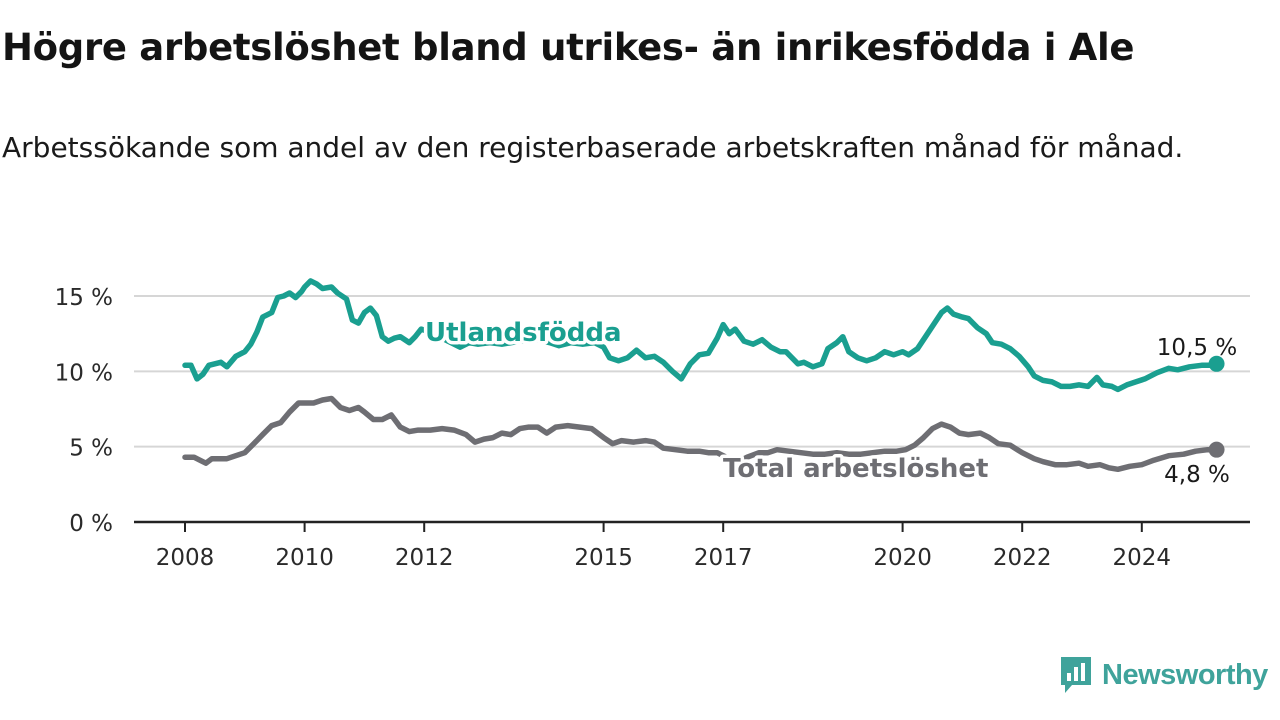 The width and height of the screenshot is (1280, 720). I want to click on series-line-utlandsfodda, so click(701, 335).